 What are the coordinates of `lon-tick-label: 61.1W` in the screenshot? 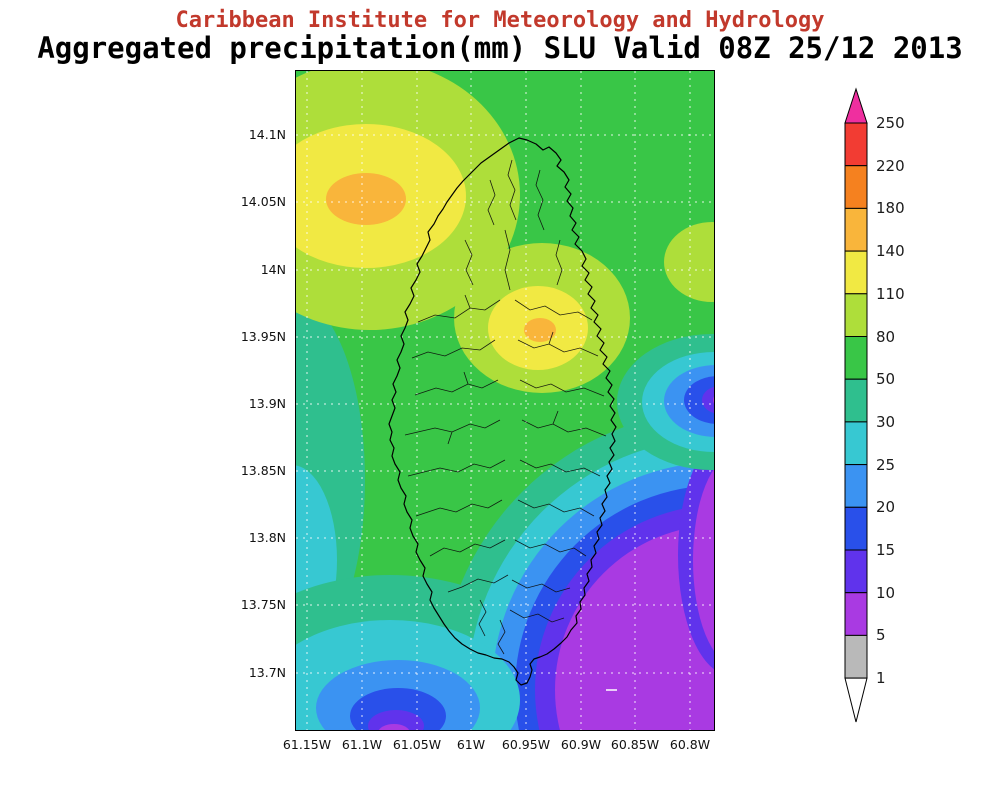 It's located at (362, 744).